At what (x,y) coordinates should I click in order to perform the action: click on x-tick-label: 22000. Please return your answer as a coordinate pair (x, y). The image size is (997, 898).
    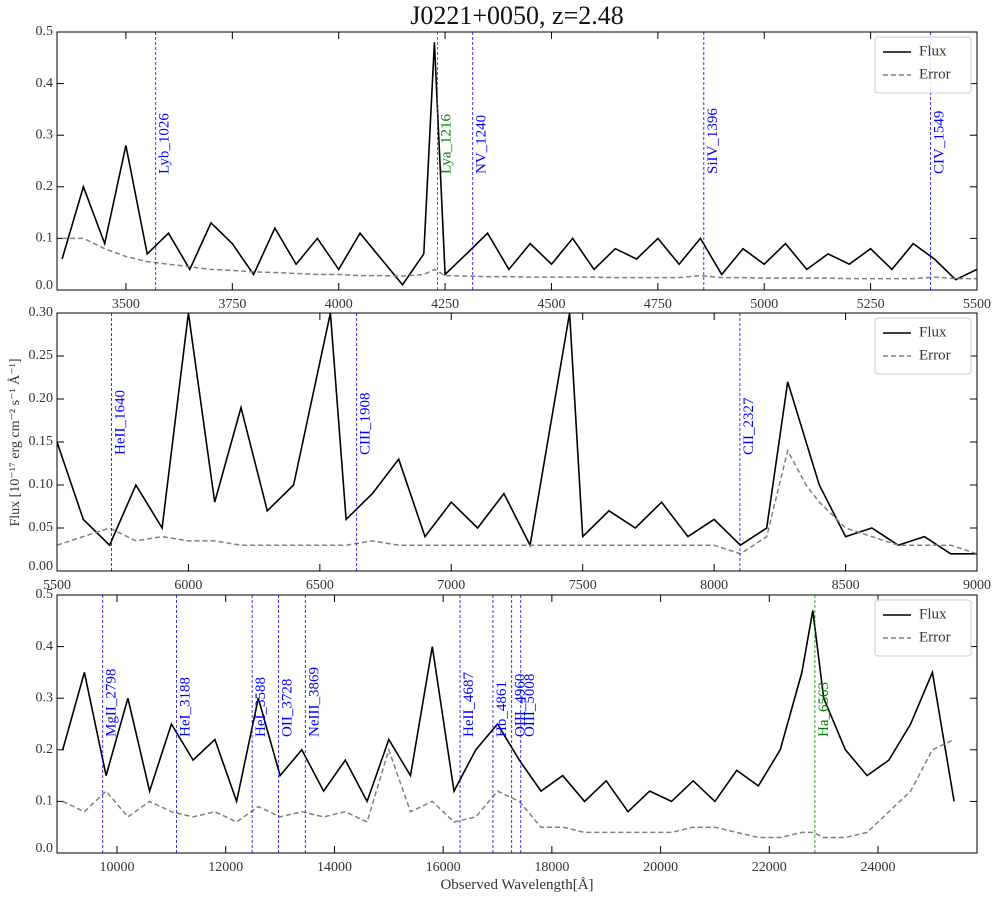
    Looking at the image, I should click on (769, 867).